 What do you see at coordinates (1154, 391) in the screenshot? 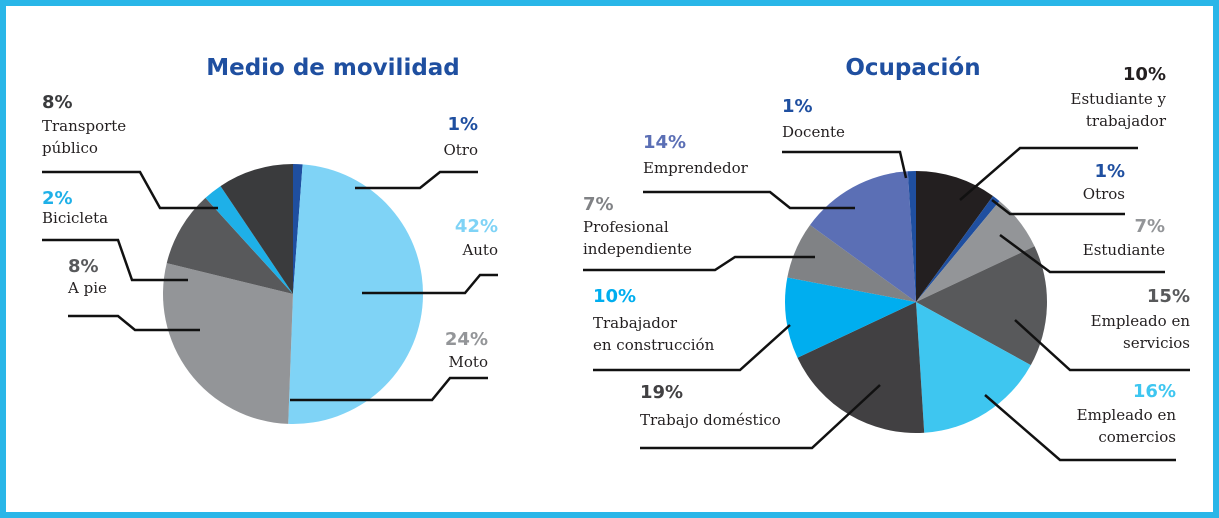
I see `value-label: 16%` at bounding box center [1154, 391].